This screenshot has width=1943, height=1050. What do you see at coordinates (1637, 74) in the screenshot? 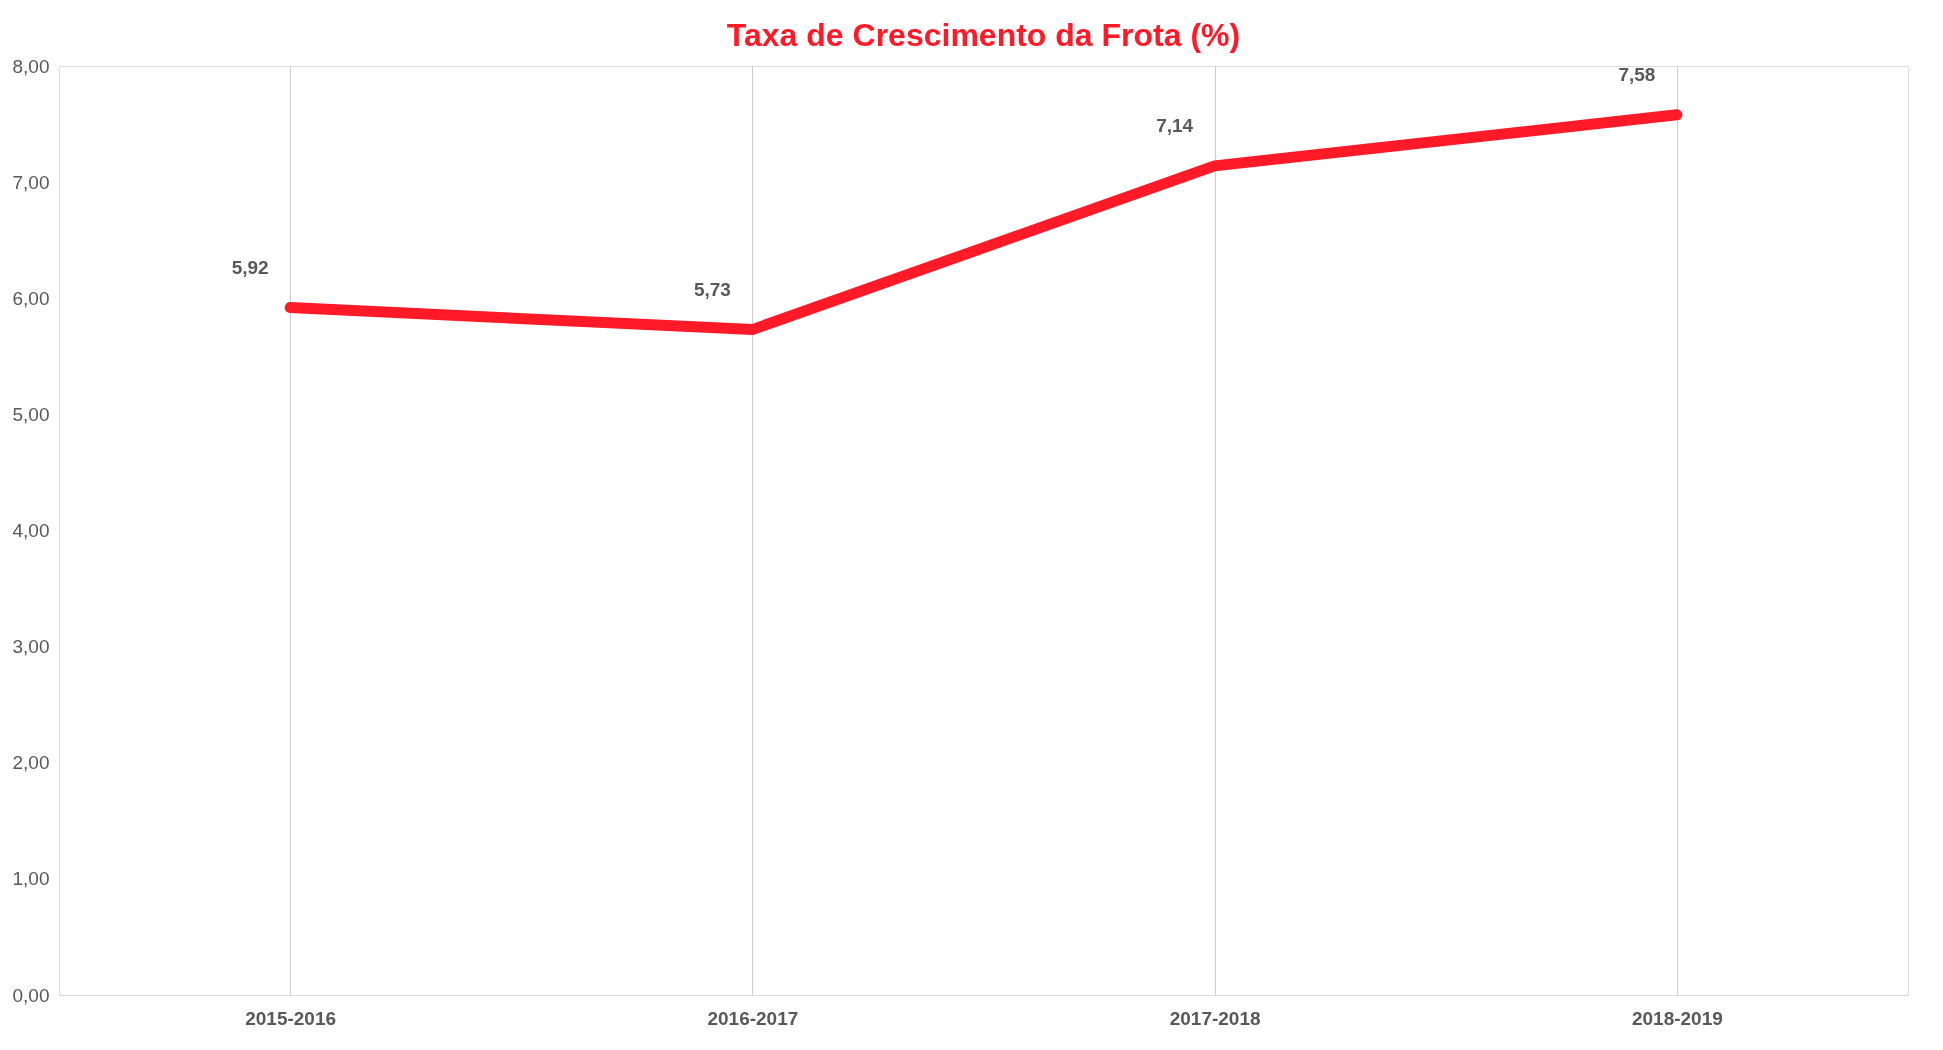
I see `data-label: 7,58` at bounding box center [1637, 74].